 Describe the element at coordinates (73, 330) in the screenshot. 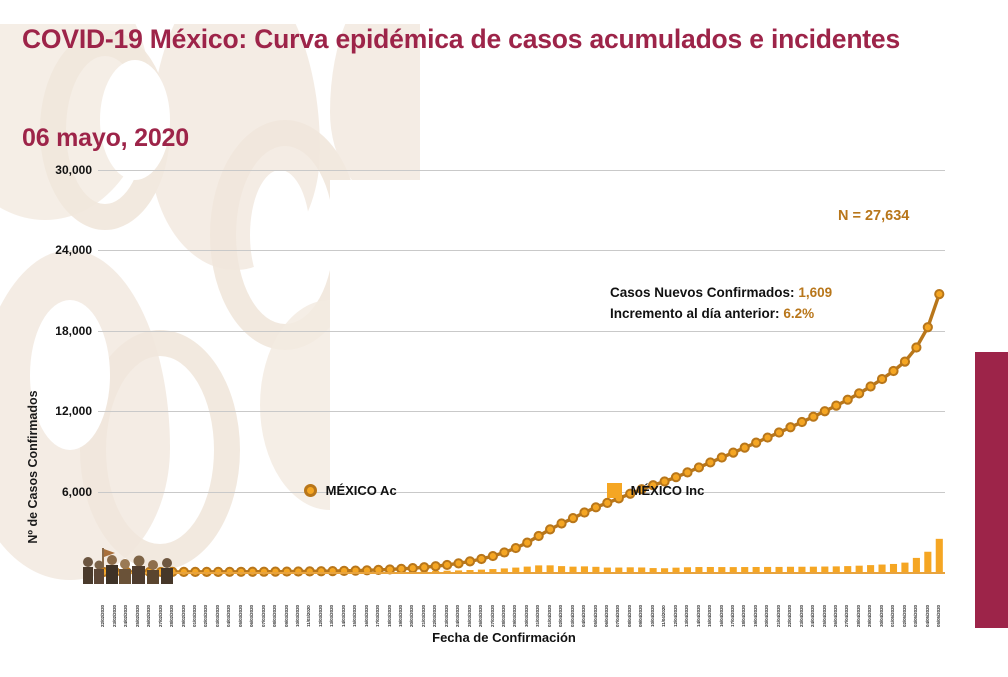

I see `y-tick-label: 18,000` at that location.